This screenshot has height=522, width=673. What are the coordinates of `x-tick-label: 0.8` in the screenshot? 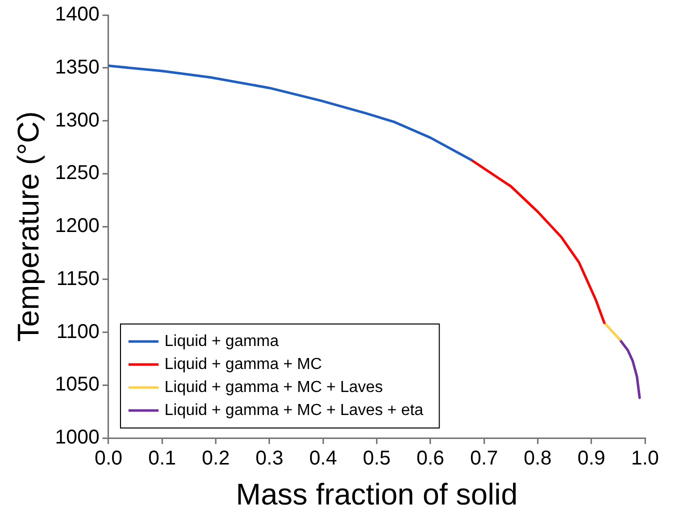 It's located at (538, 459).